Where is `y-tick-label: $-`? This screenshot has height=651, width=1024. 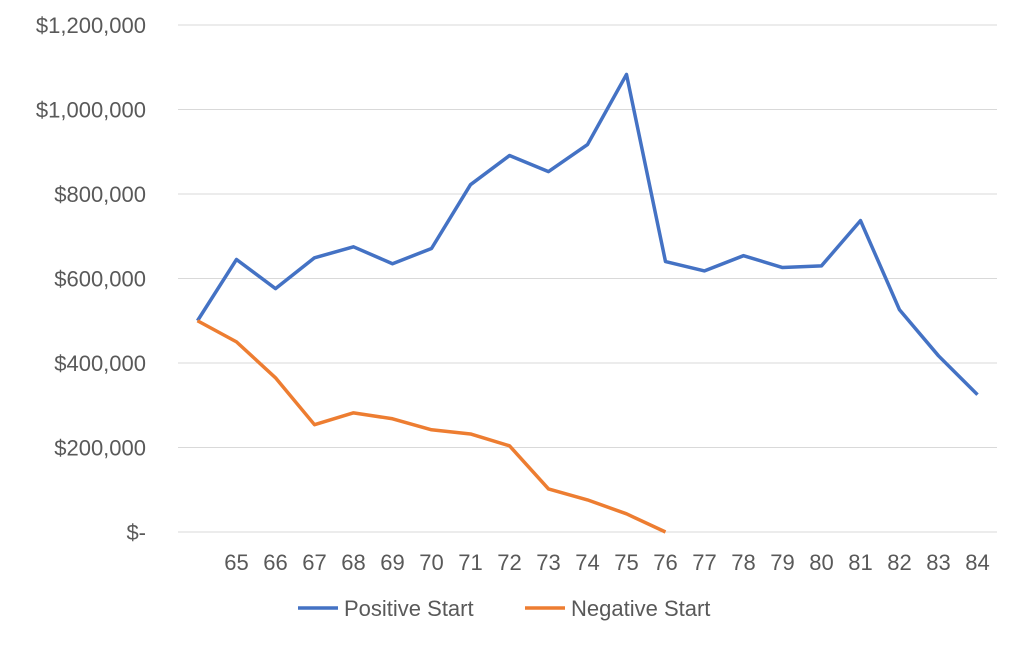
y-tick-label: $- is located at coordinates (136, 532).